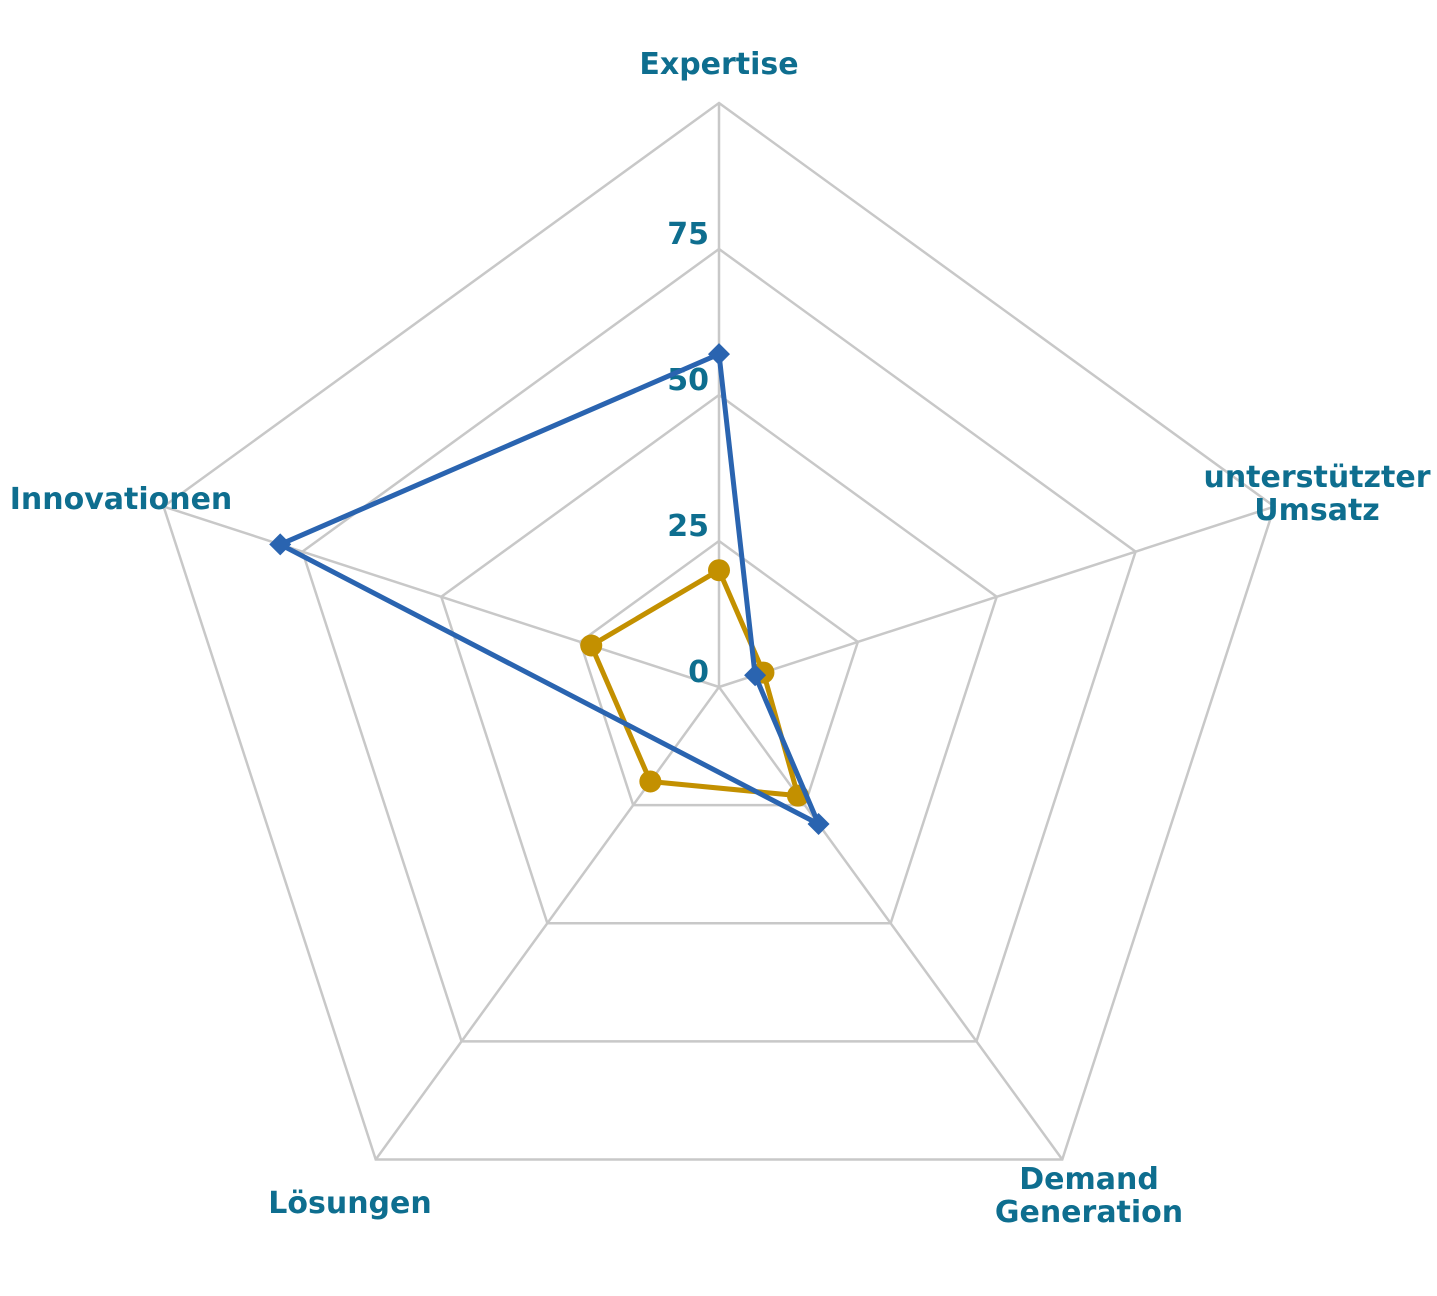 The width and height of the screenshot is (1437, 1296). I want to click on category-label-line: Lösungen, so click(349, 1203).